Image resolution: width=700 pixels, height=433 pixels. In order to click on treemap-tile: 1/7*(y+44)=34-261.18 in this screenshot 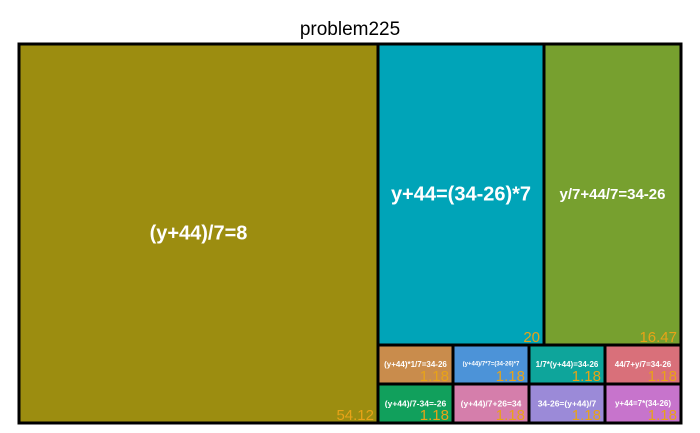, I will do `click(567, 364)`.